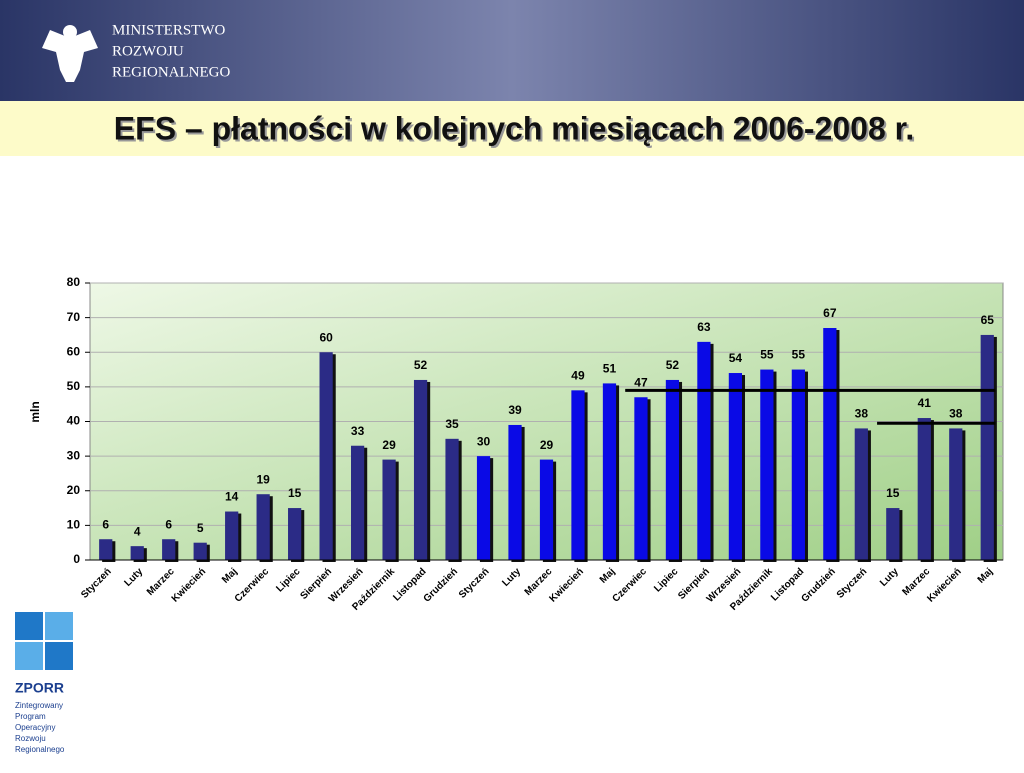 This screenshot has width=1024, height=773. What do you see at coordinates (74, 386) in the screenshot?
I see `y-tick-label: 50` at bounding box center [74, 386].